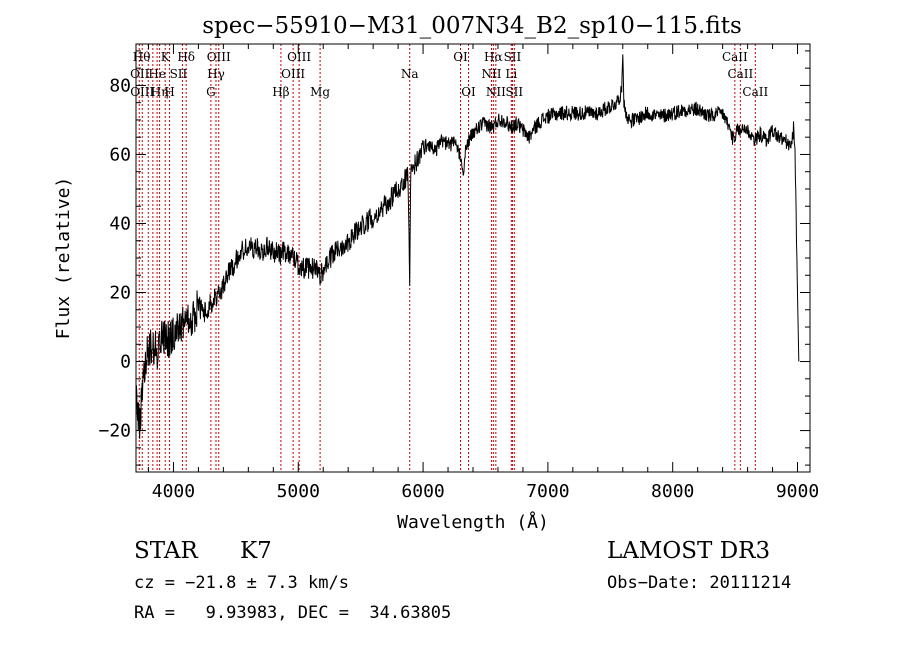 The width and height of the screenshot is (900, 649). I want to click on y-tick-label: 20, so click(120, 293).